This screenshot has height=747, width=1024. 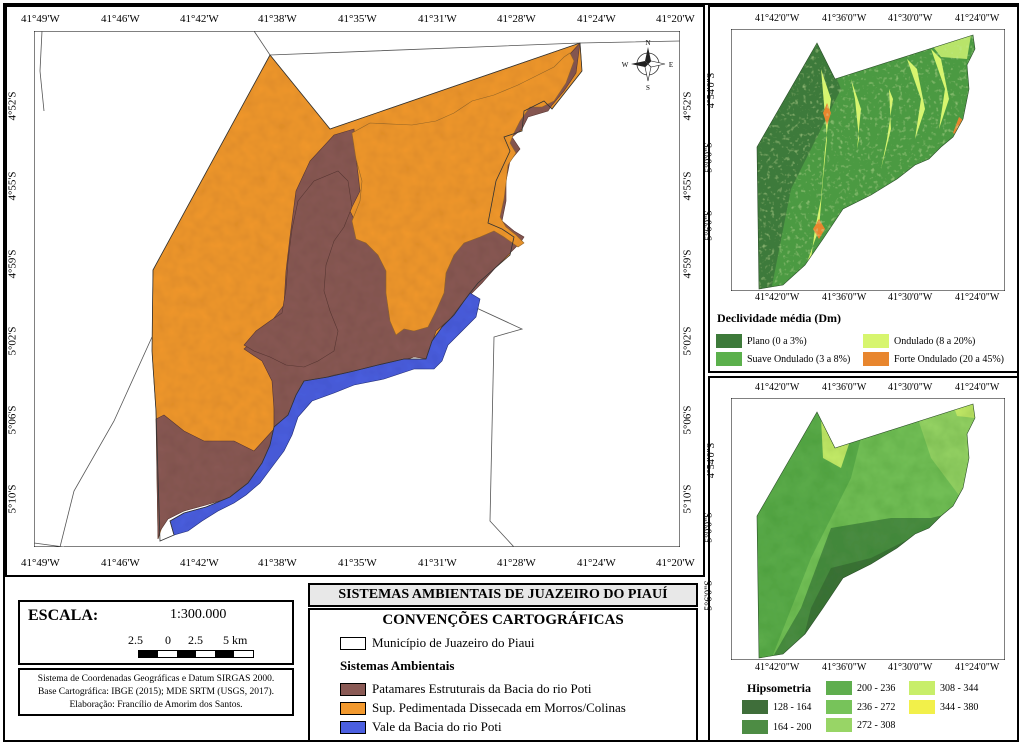 What do you see at coordinates (959, 688) in the screenshot?
I see `hypso-legend-label: 308 - 344` at bounding box center [959, 688].